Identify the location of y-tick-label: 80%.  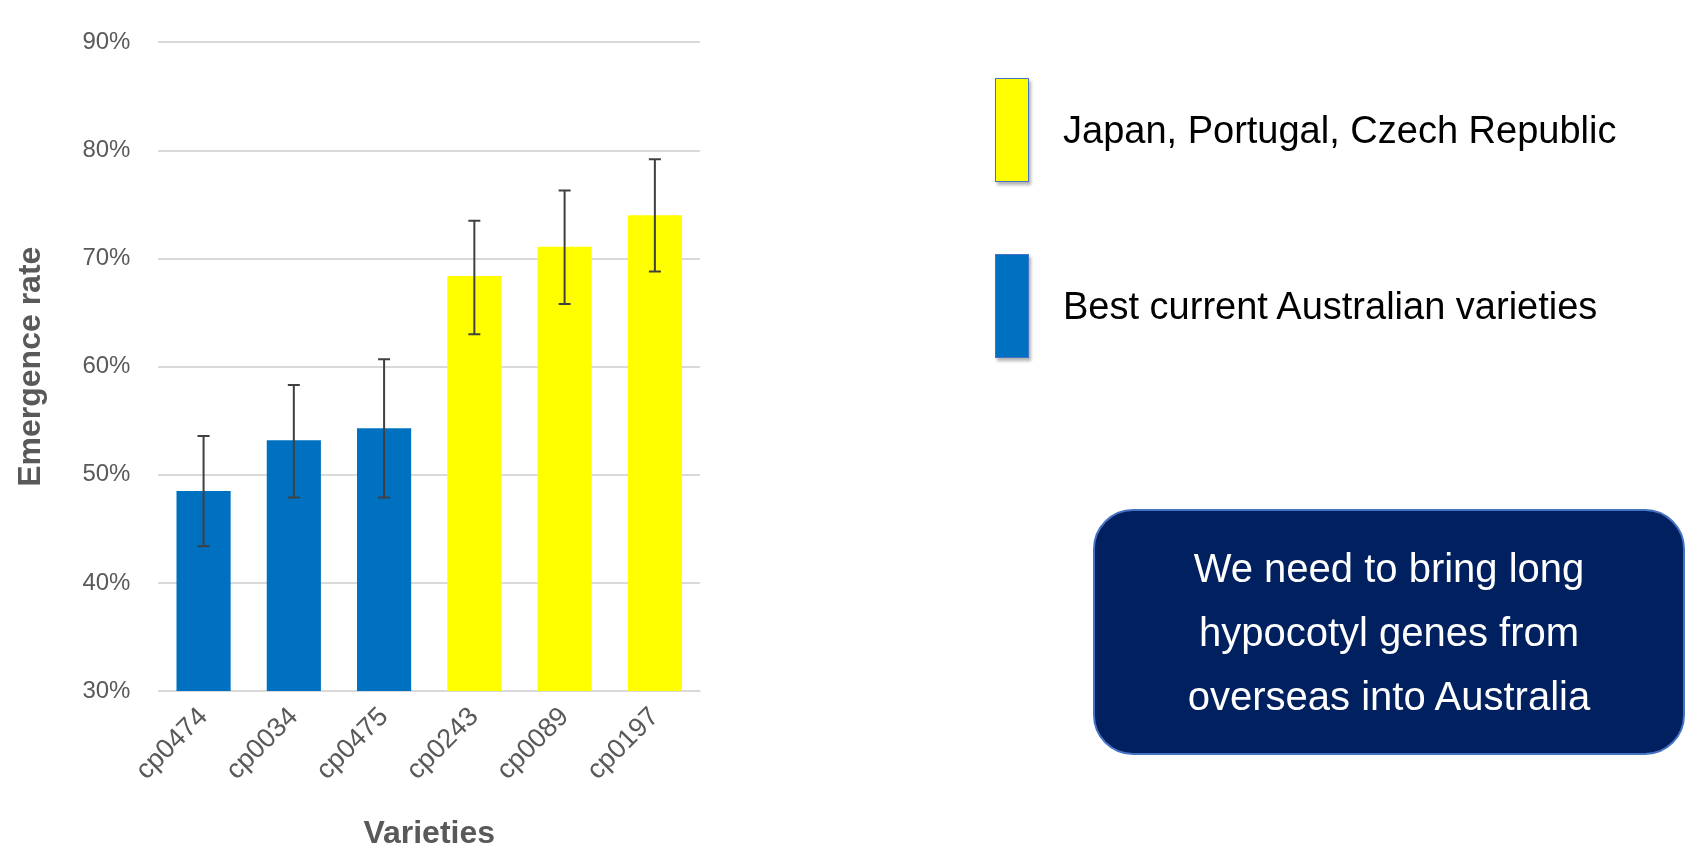
(106, 149).